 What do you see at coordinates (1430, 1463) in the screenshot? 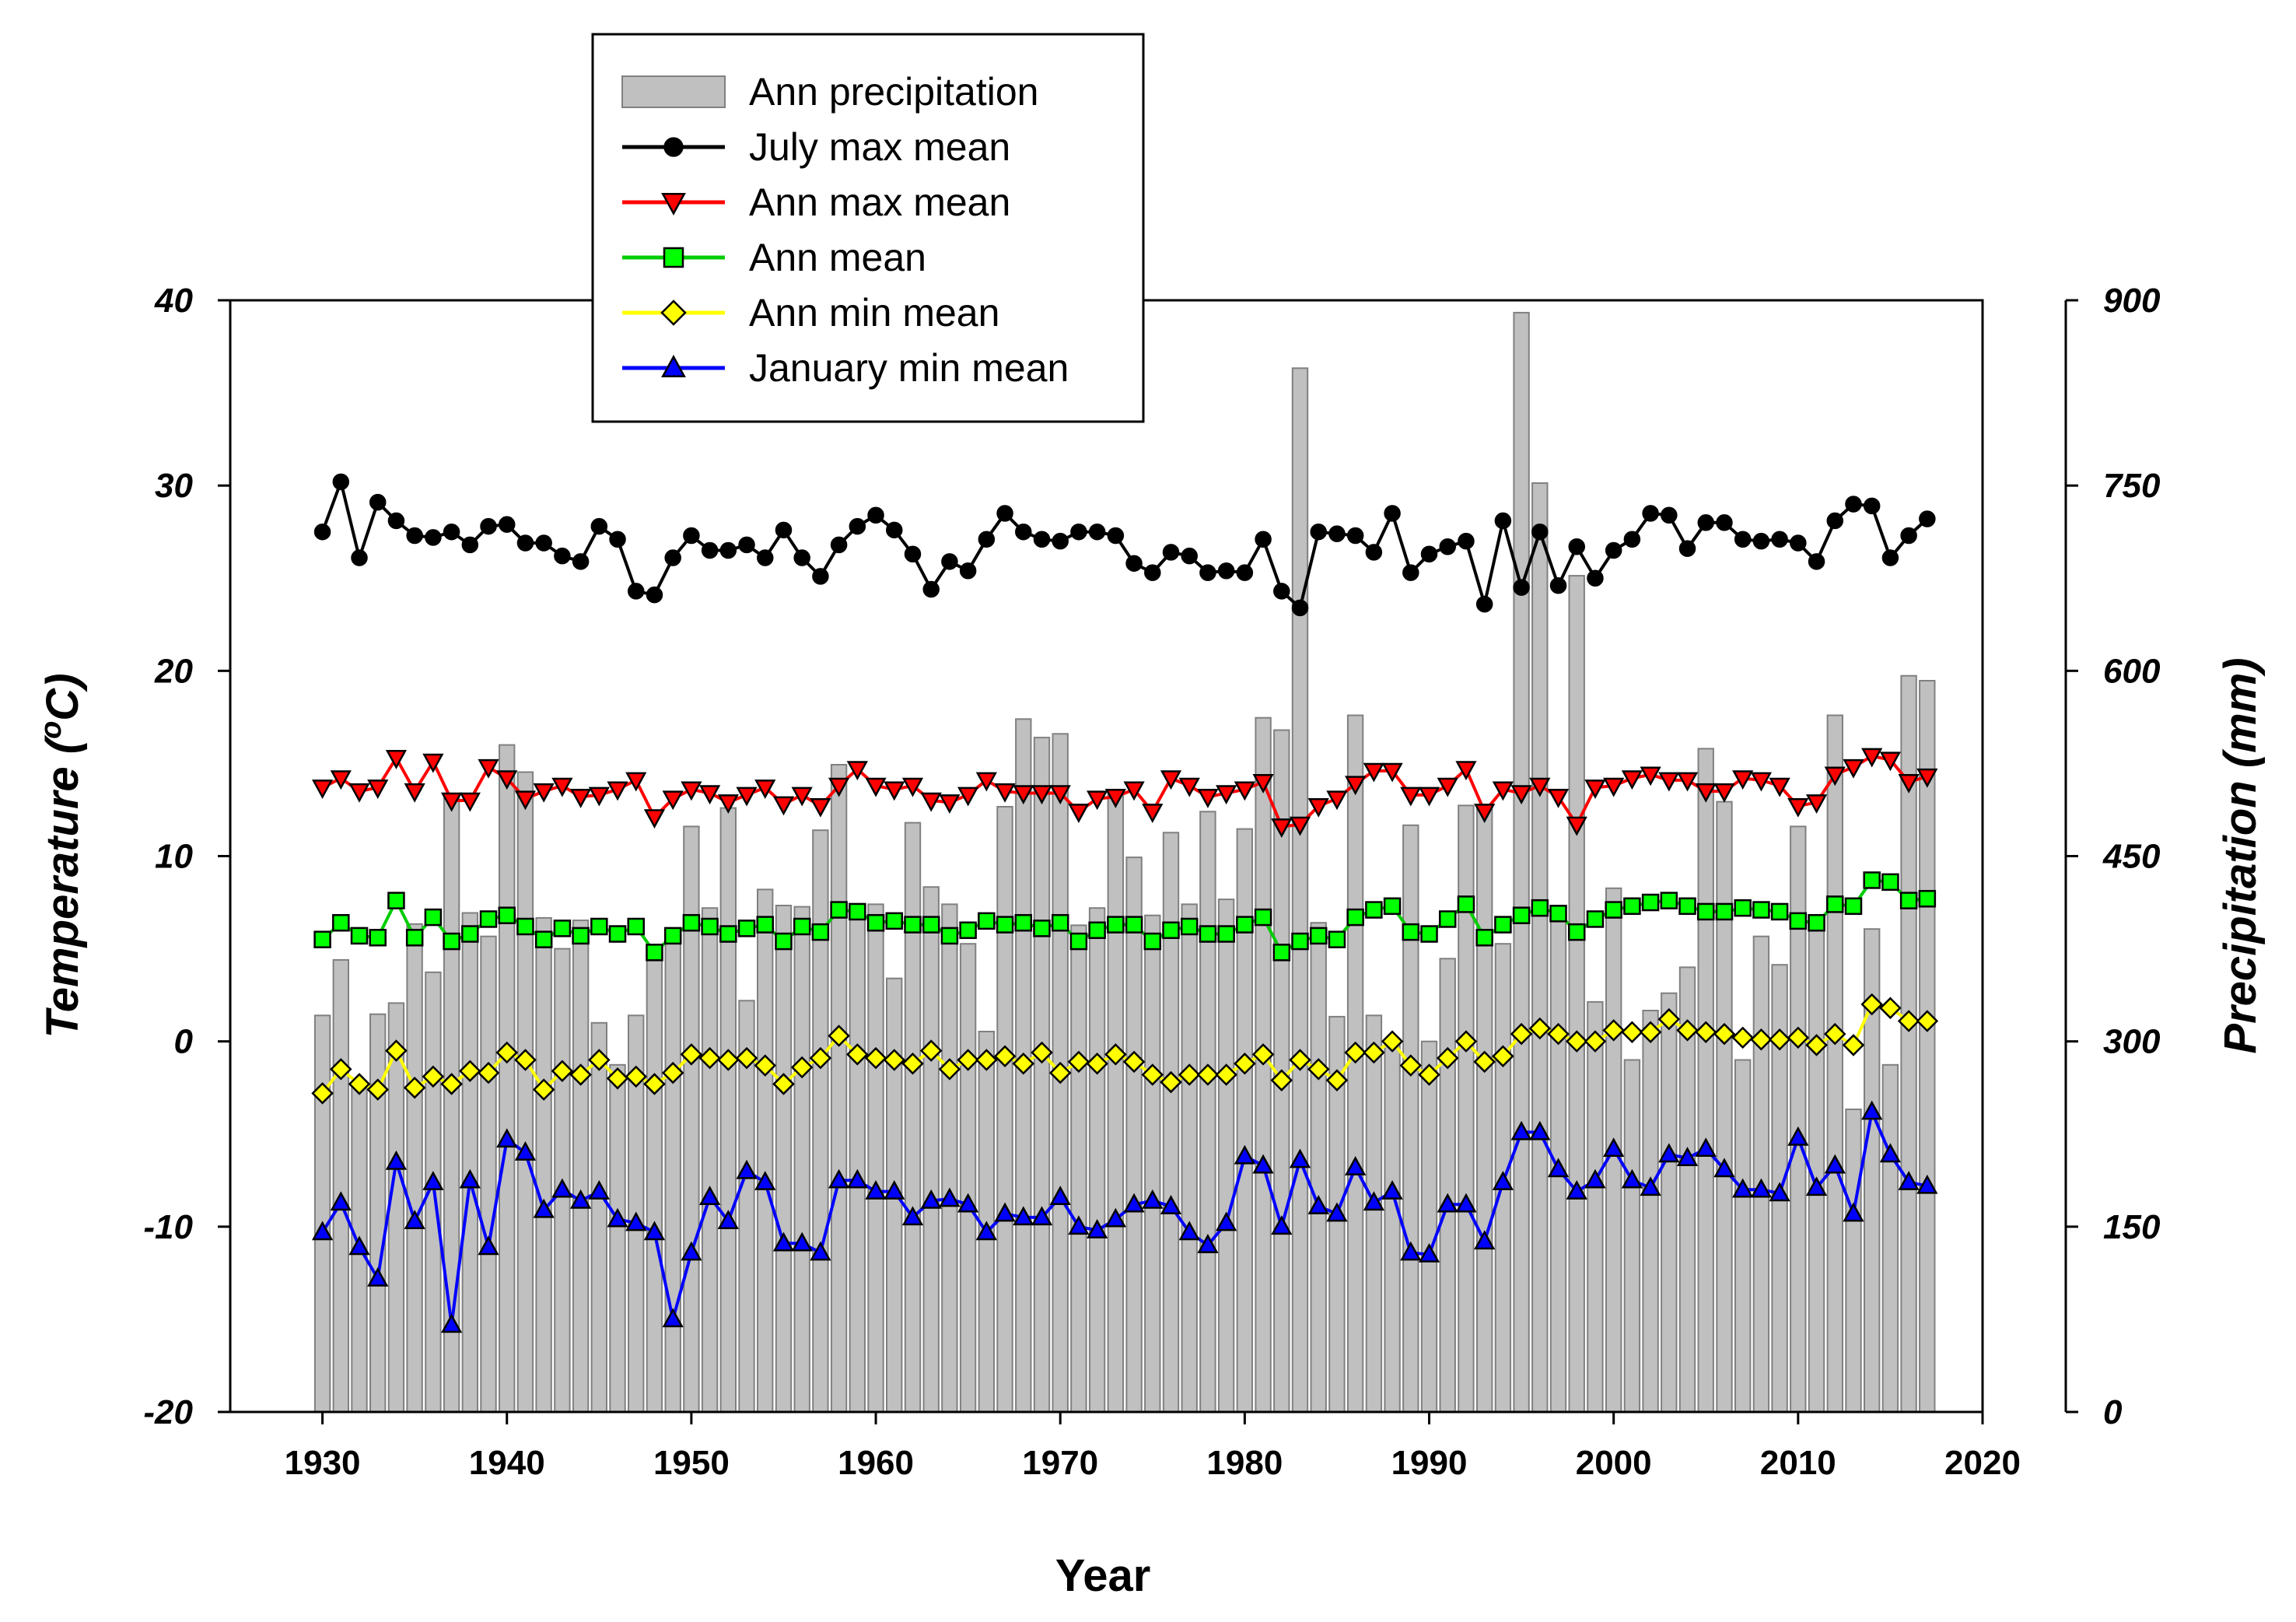
I see `x-tick-label: 1990` at bounding box center [1430, 1463].